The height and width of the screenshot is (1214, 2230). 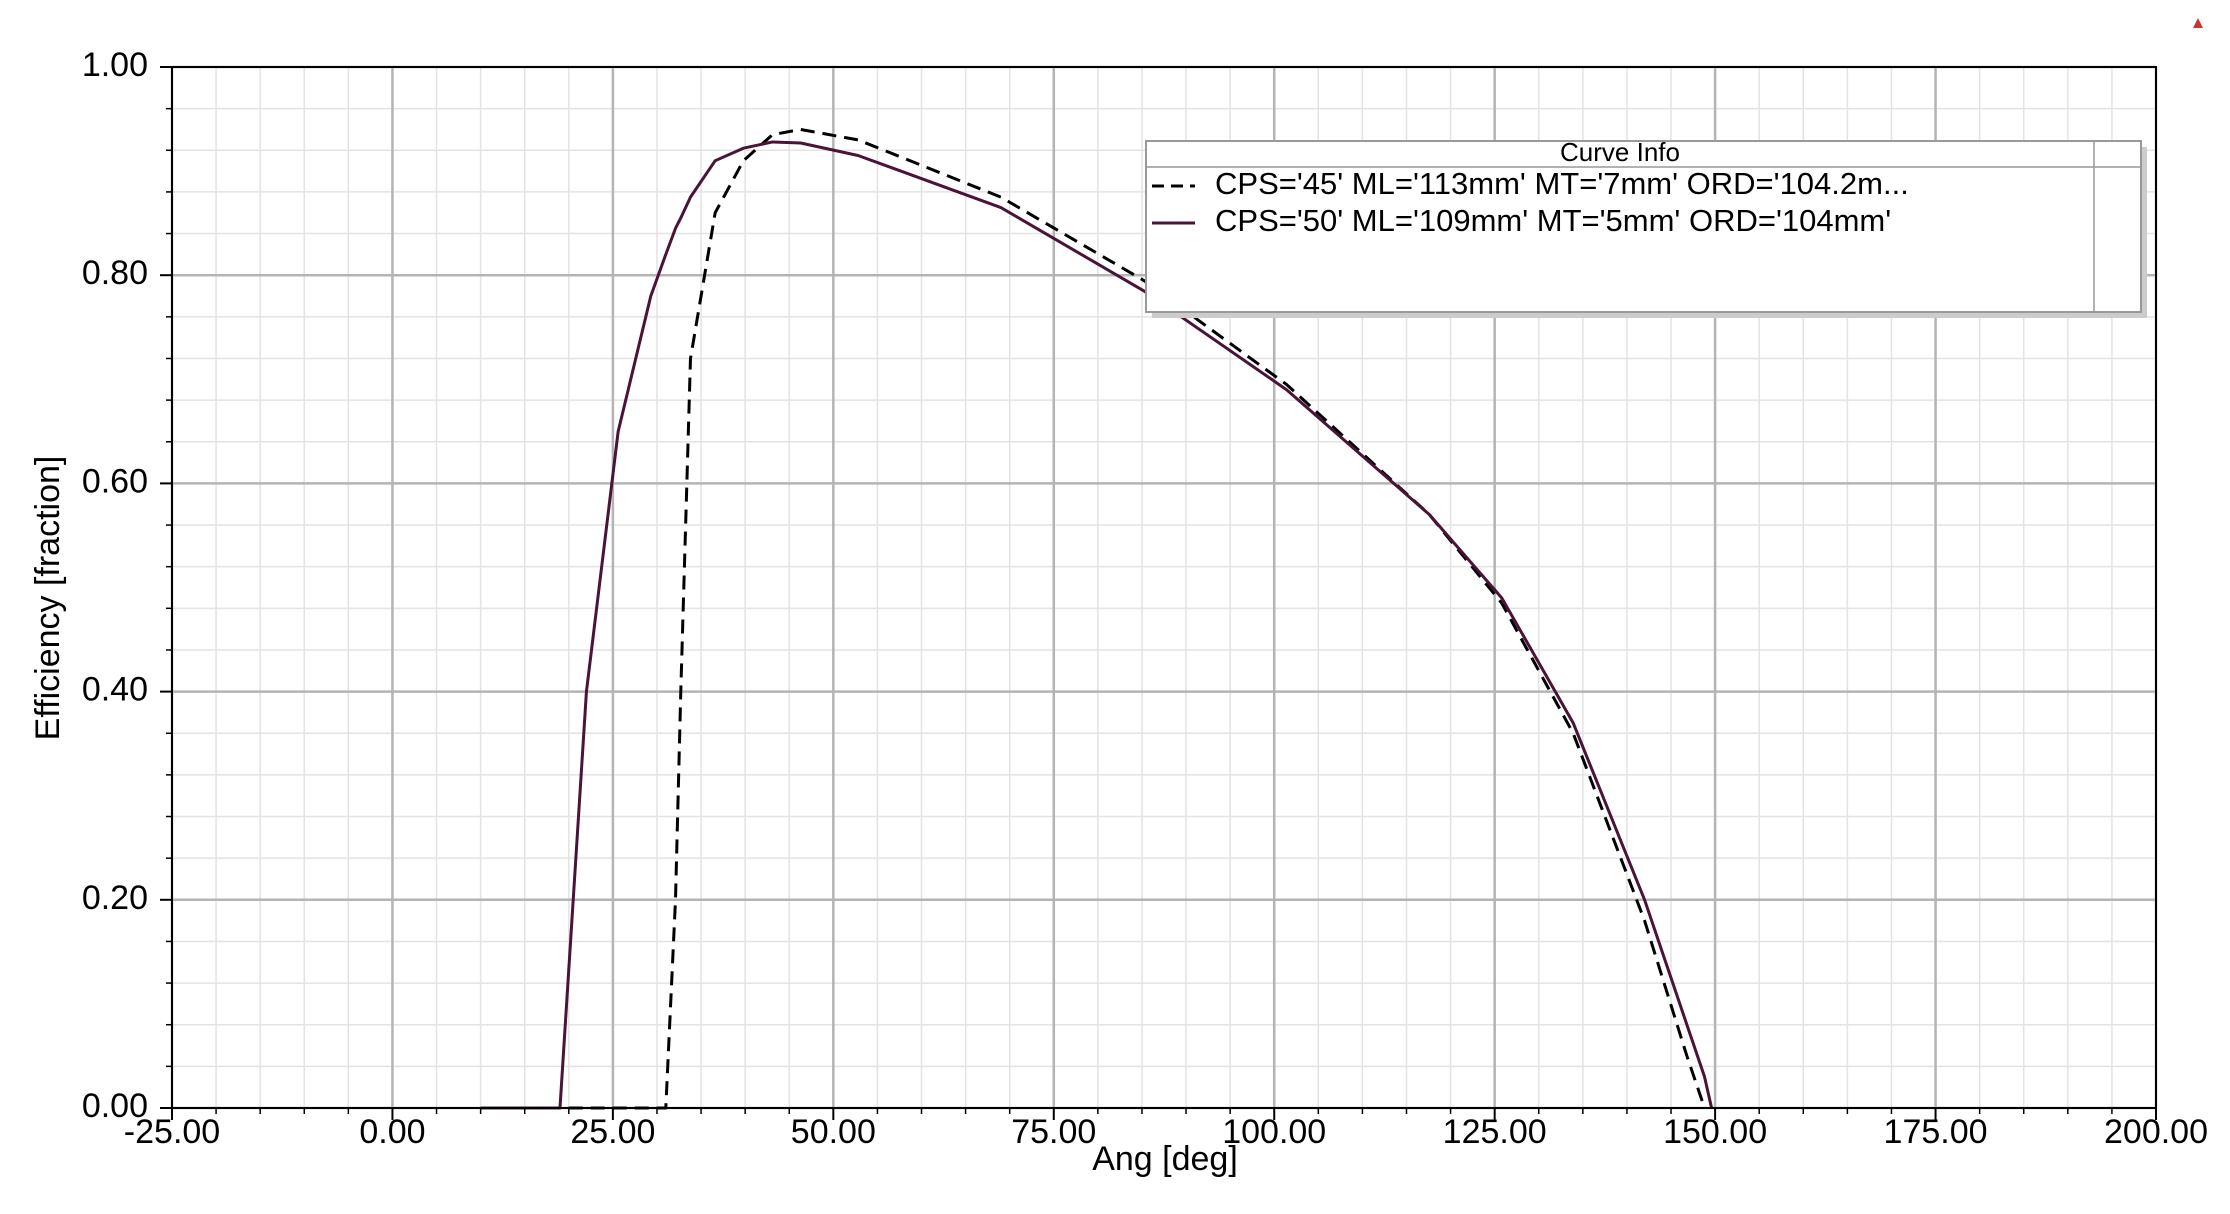 I want to click on y-tick-label: 0.40, so click(x=115, y=690).